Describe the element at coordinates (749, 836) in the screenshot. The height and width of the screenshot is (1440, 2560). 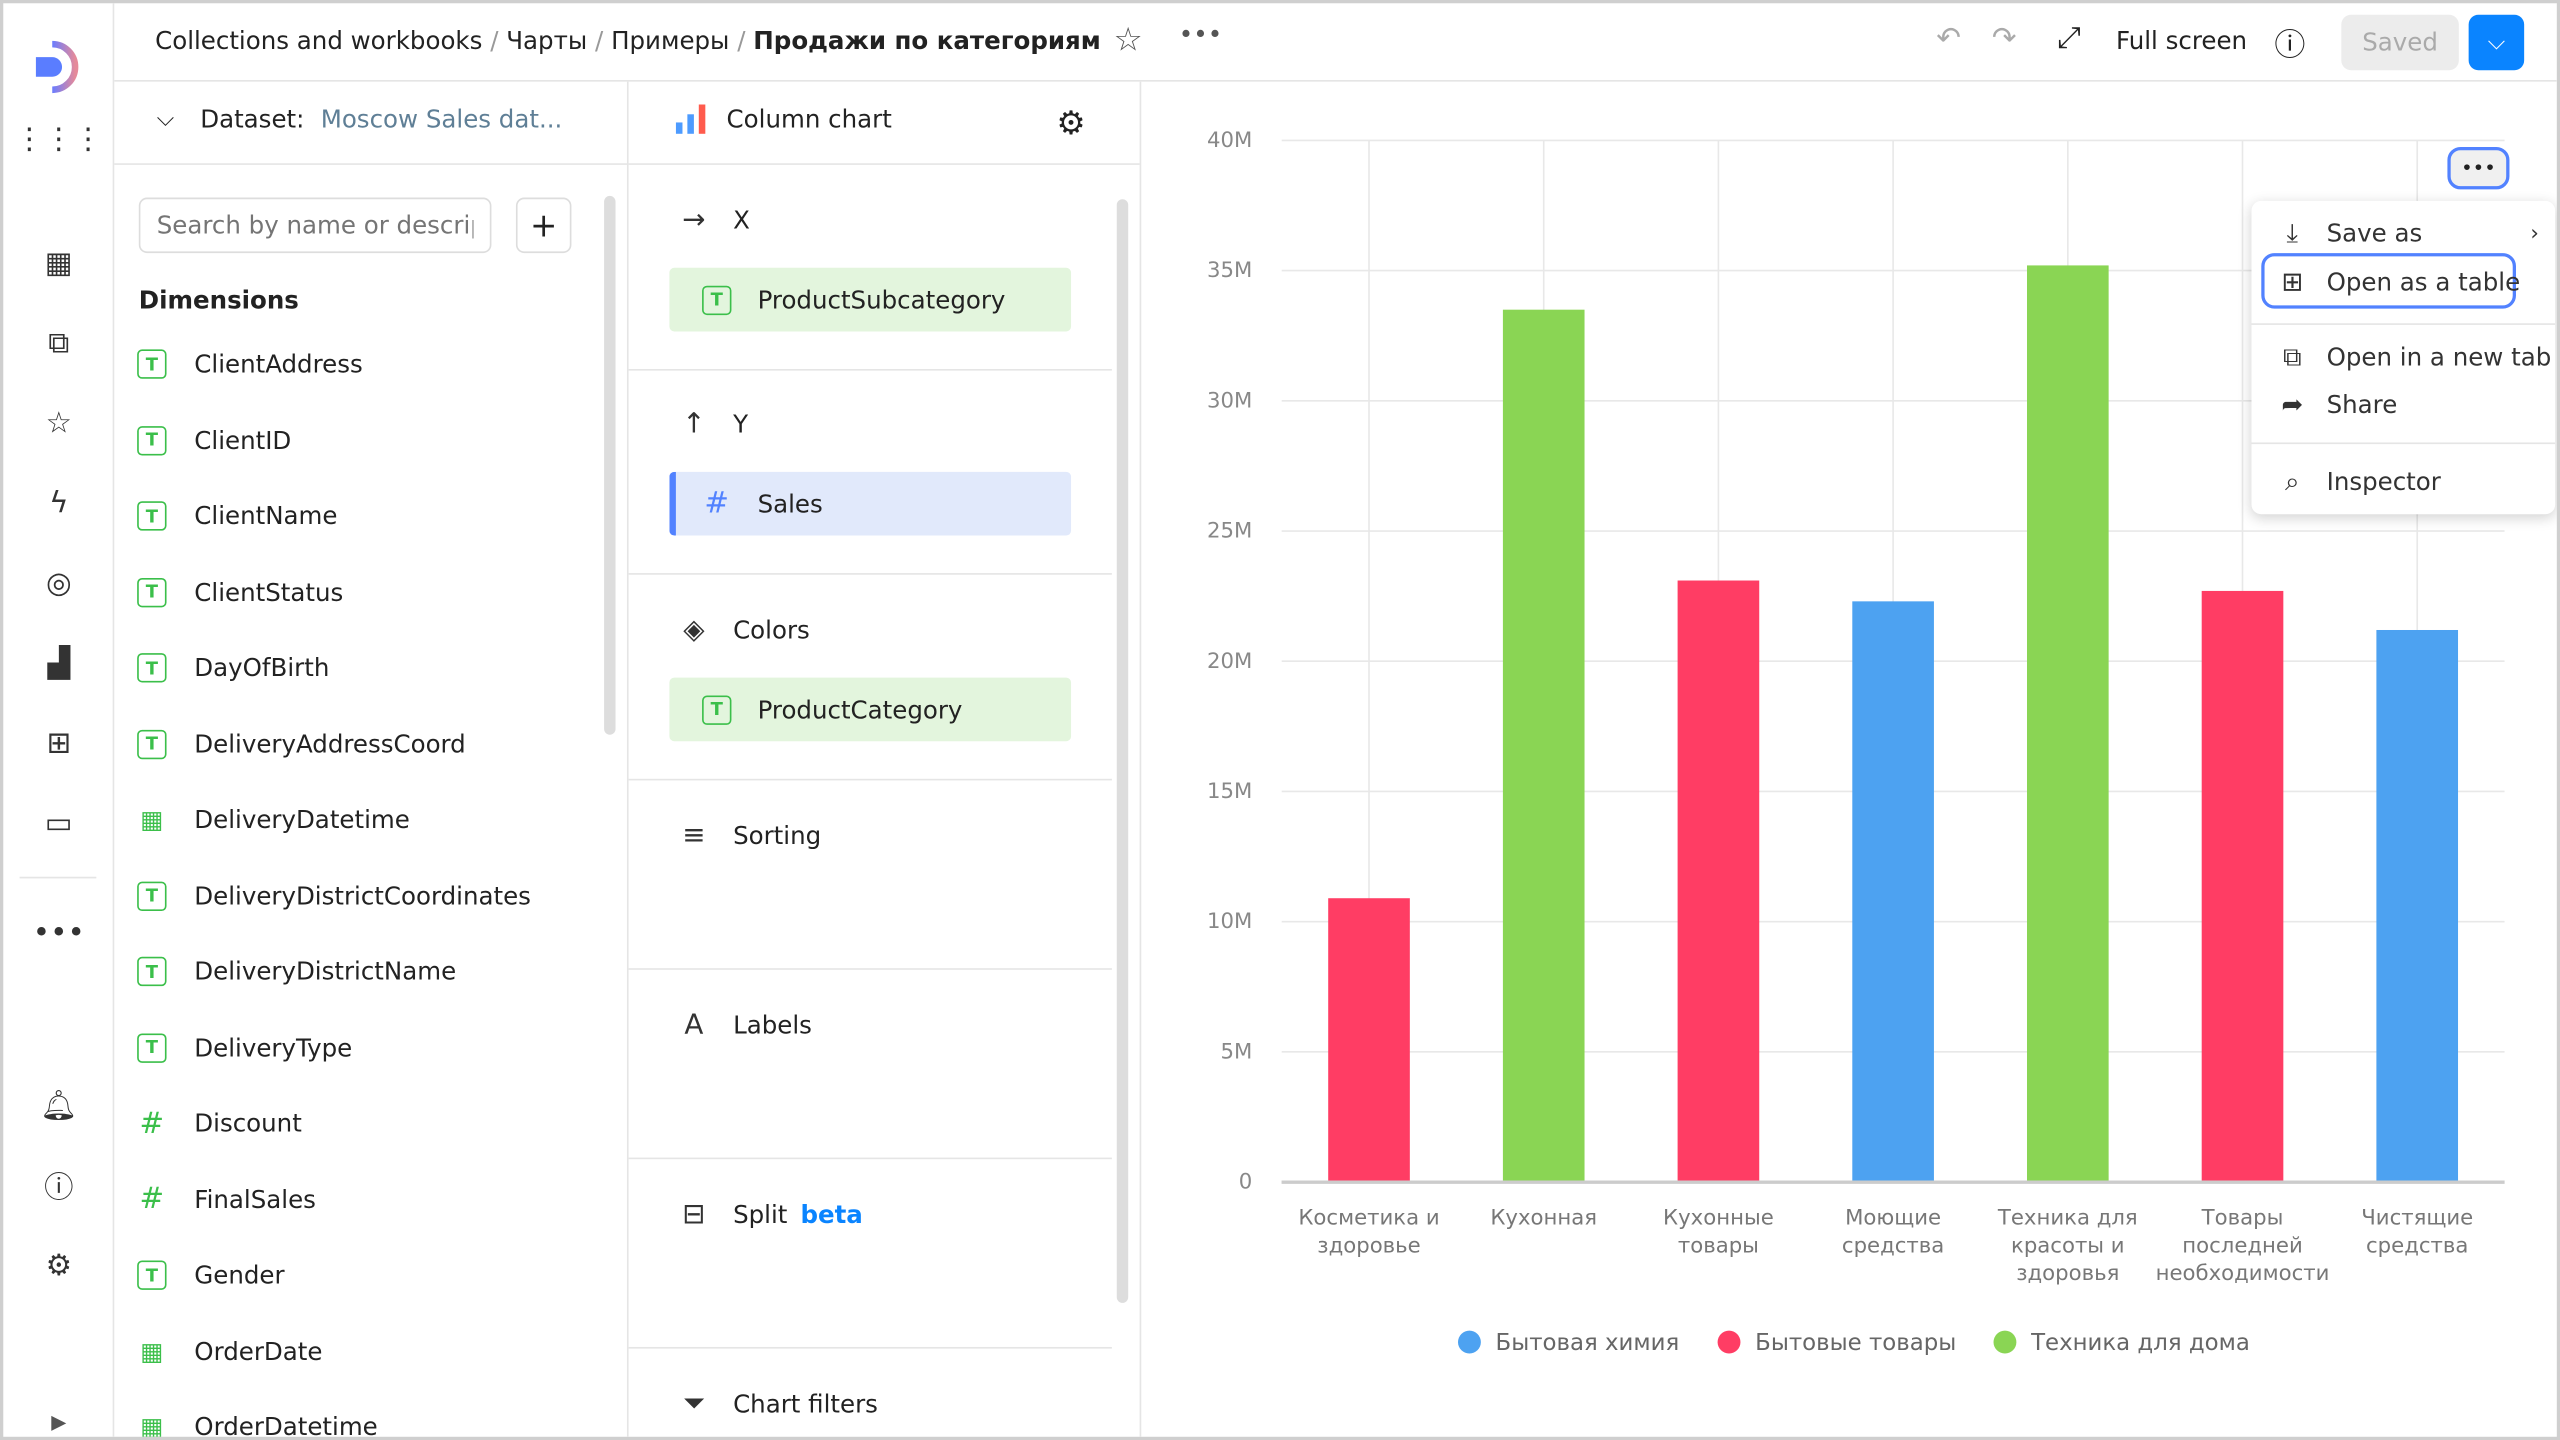
I see `section-sorting: ≡ Sorting` at that location.